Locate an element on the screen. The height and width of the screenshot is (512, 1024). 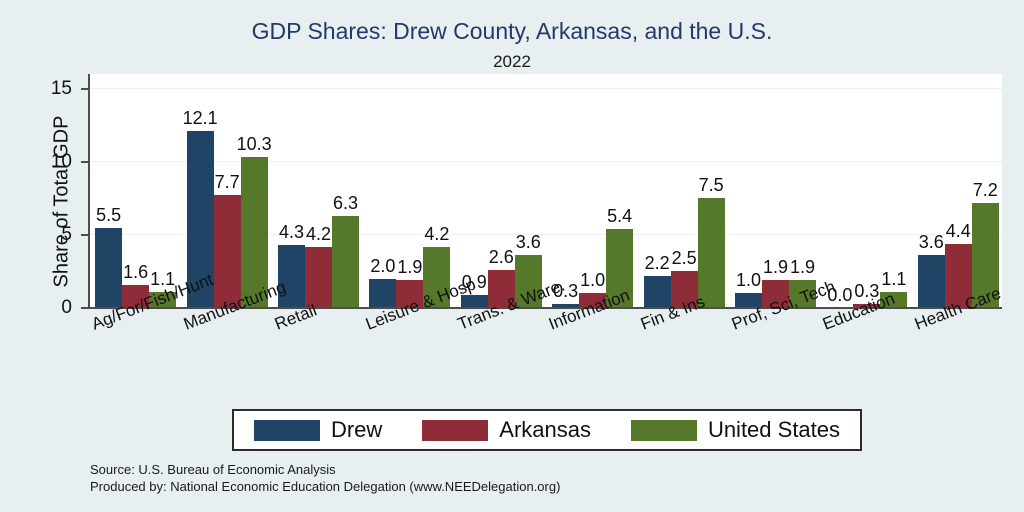
y-tick-label: 15 is located at coordinates (61, 88).